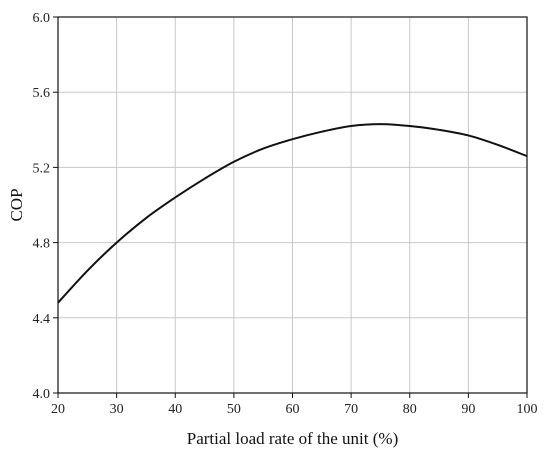 The width and height of the screenshot is (550, 456). I want to click on x-tick-label: 20, so click(58, 409).